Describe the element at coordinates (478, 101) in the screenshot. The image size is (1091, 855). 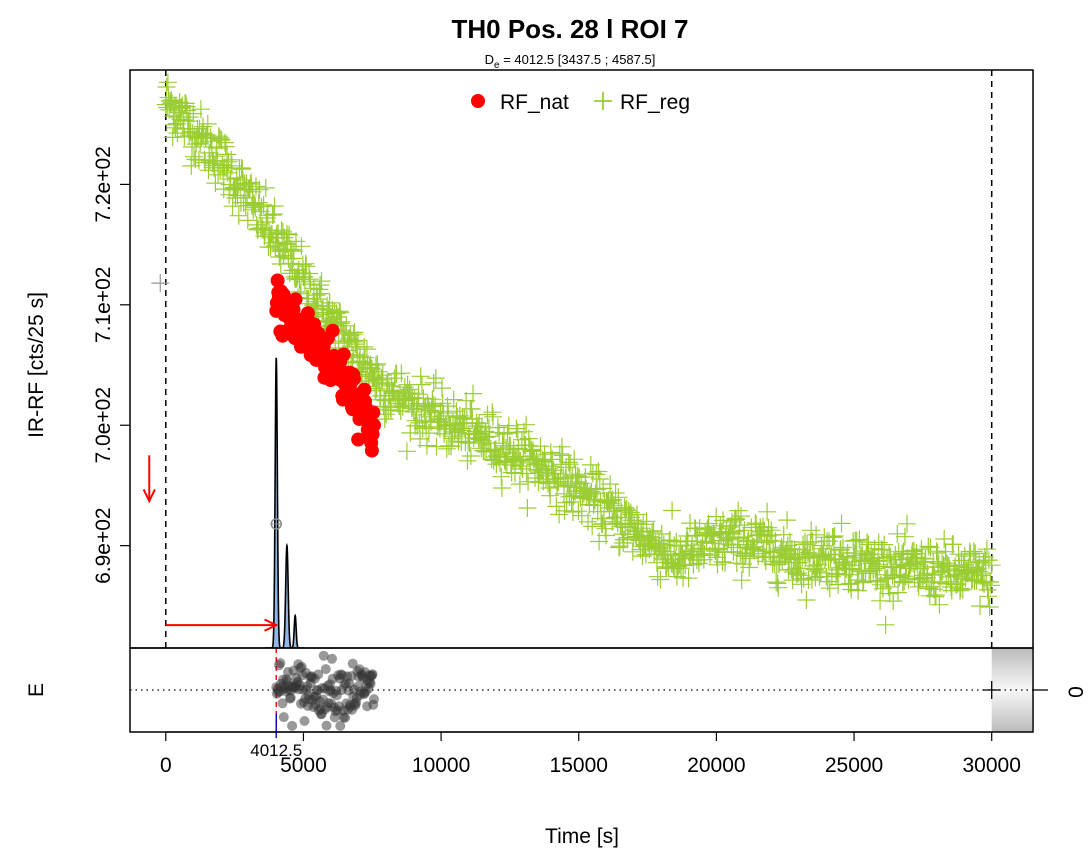
I see `legend-marker-rf-nat` at that location.